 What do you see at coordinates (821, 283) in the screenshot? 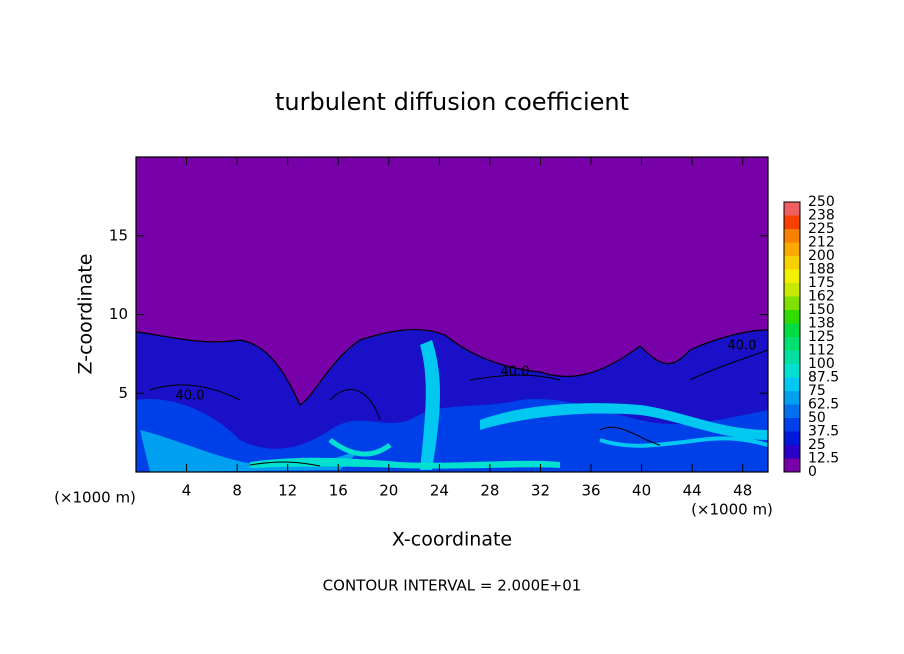
I see `colorbar-label: 175` at bounding box center [821, 283].